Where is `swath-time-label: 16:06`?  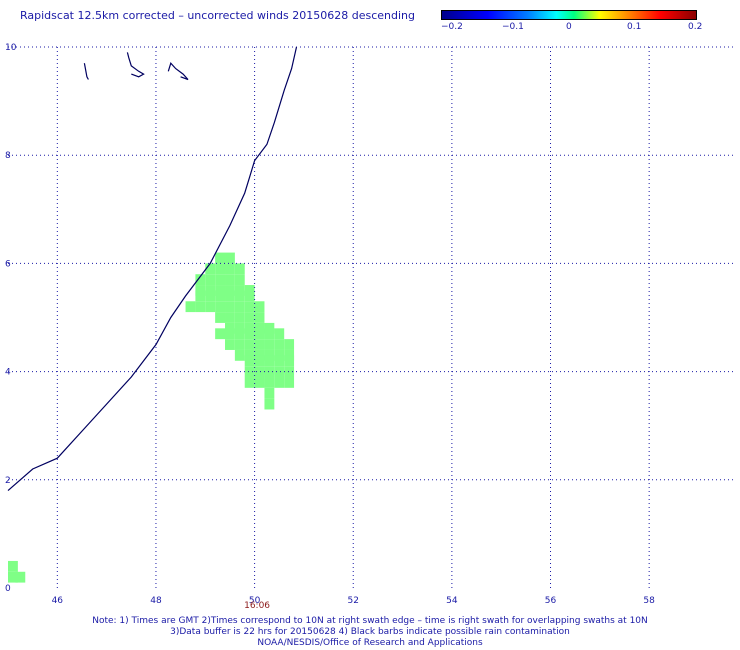
swath-time-label: 16:06 is located at coordinates (257, 606).